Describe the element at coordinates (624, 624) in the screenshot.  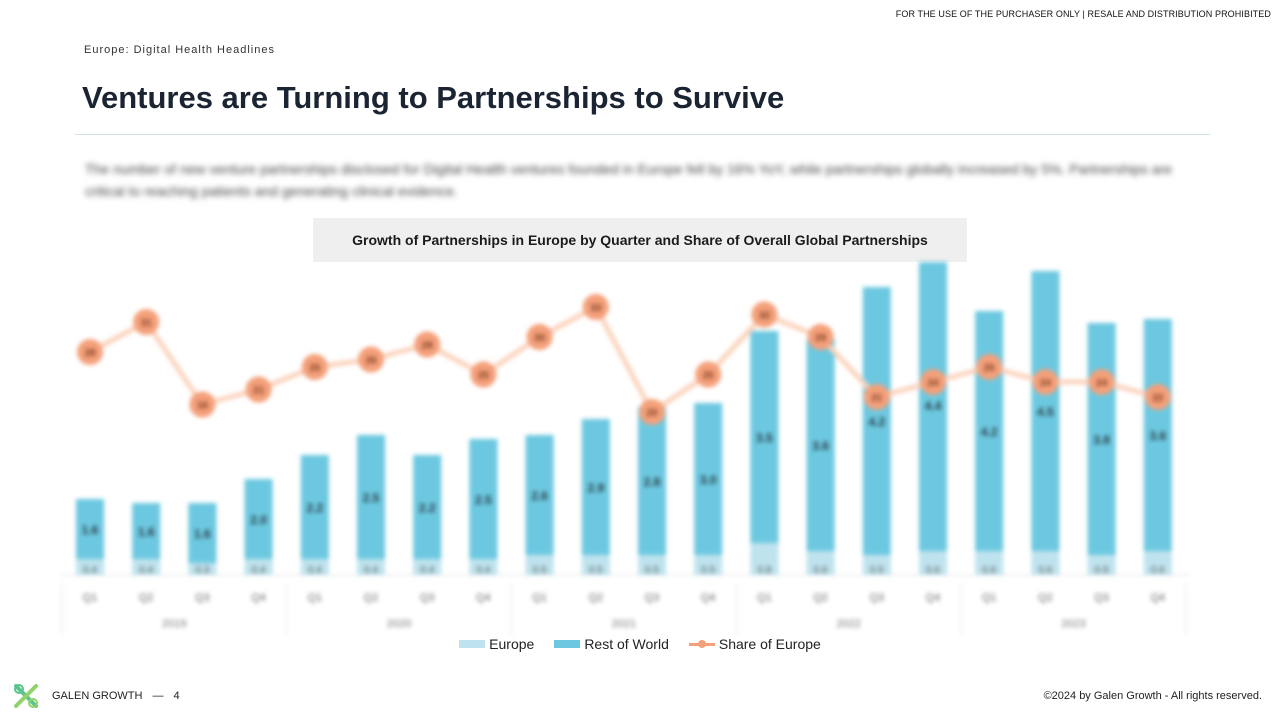
I see `year-tick-label: 2021` at that location.